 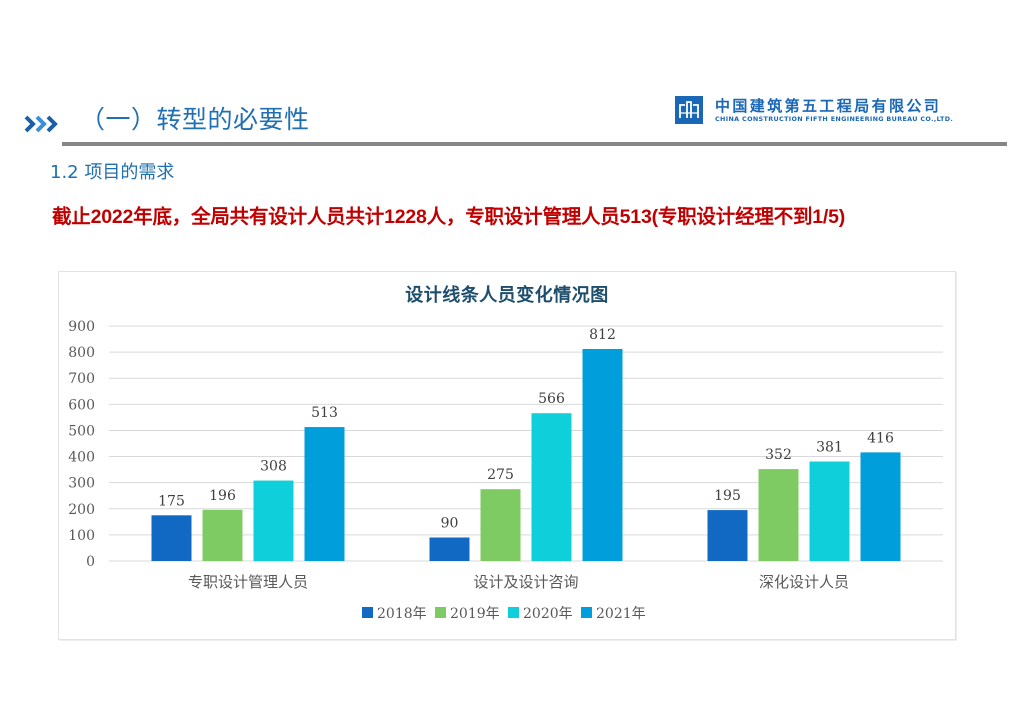 I want to click on y-tick-label: 900, so click(x=81, y=327).